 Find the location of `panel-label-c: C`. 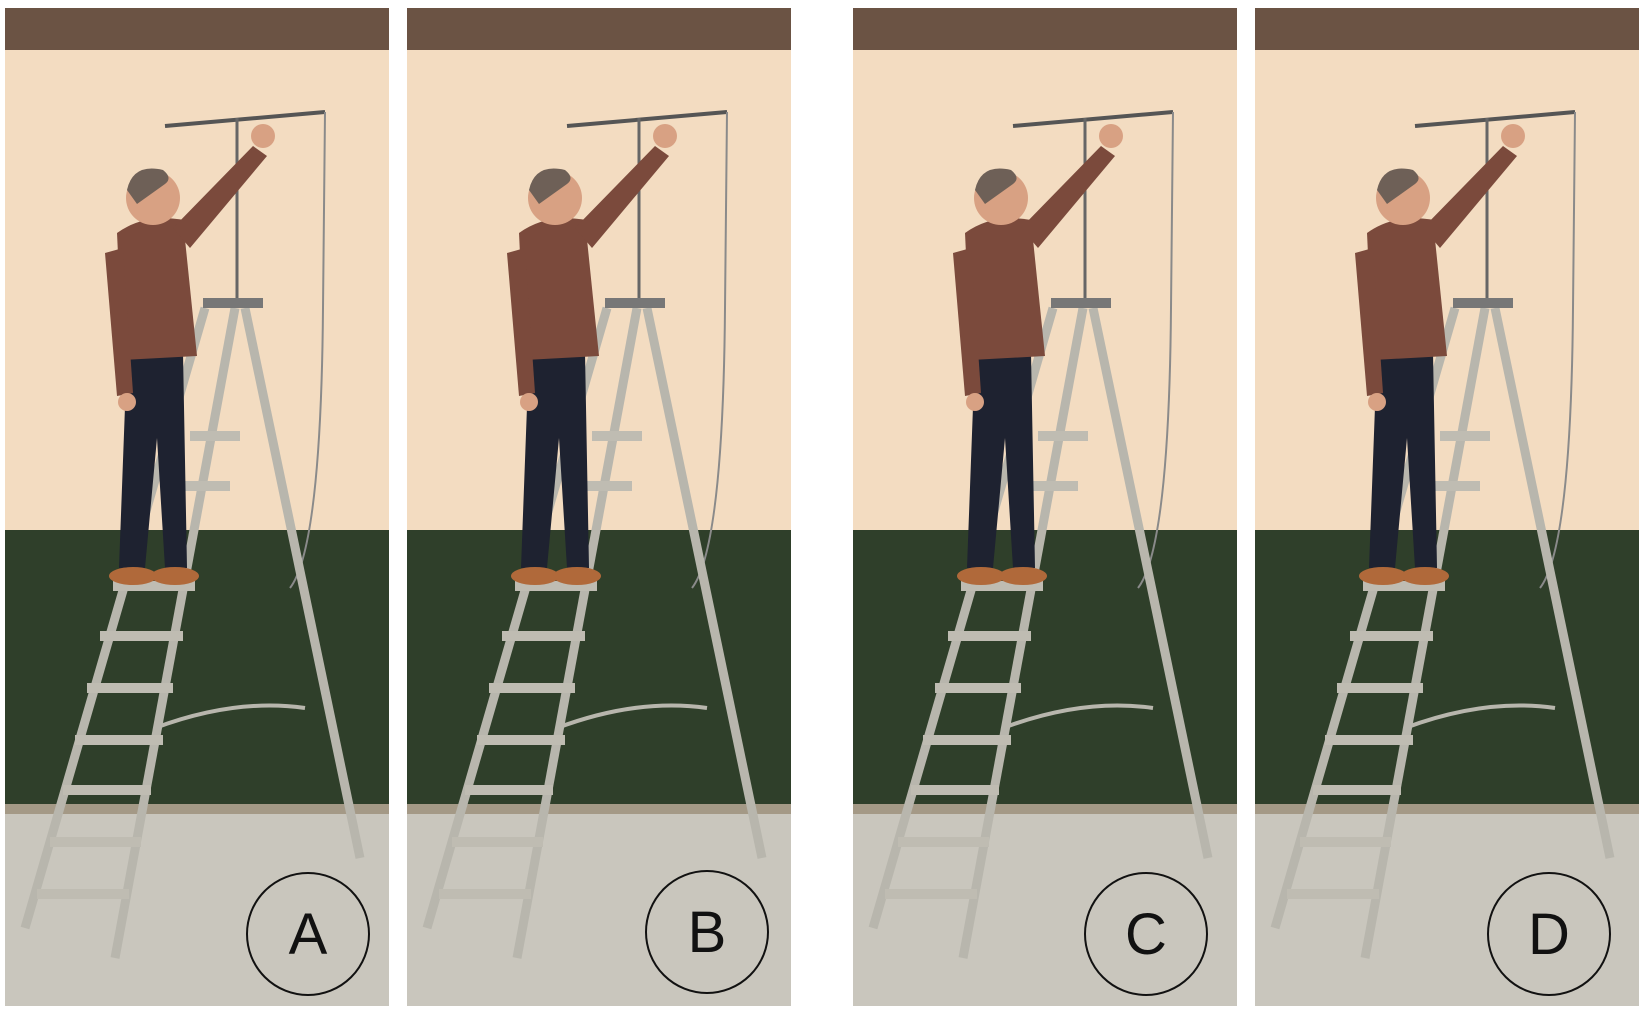

panel-label-c: C is located at coordinates (1146, 934).